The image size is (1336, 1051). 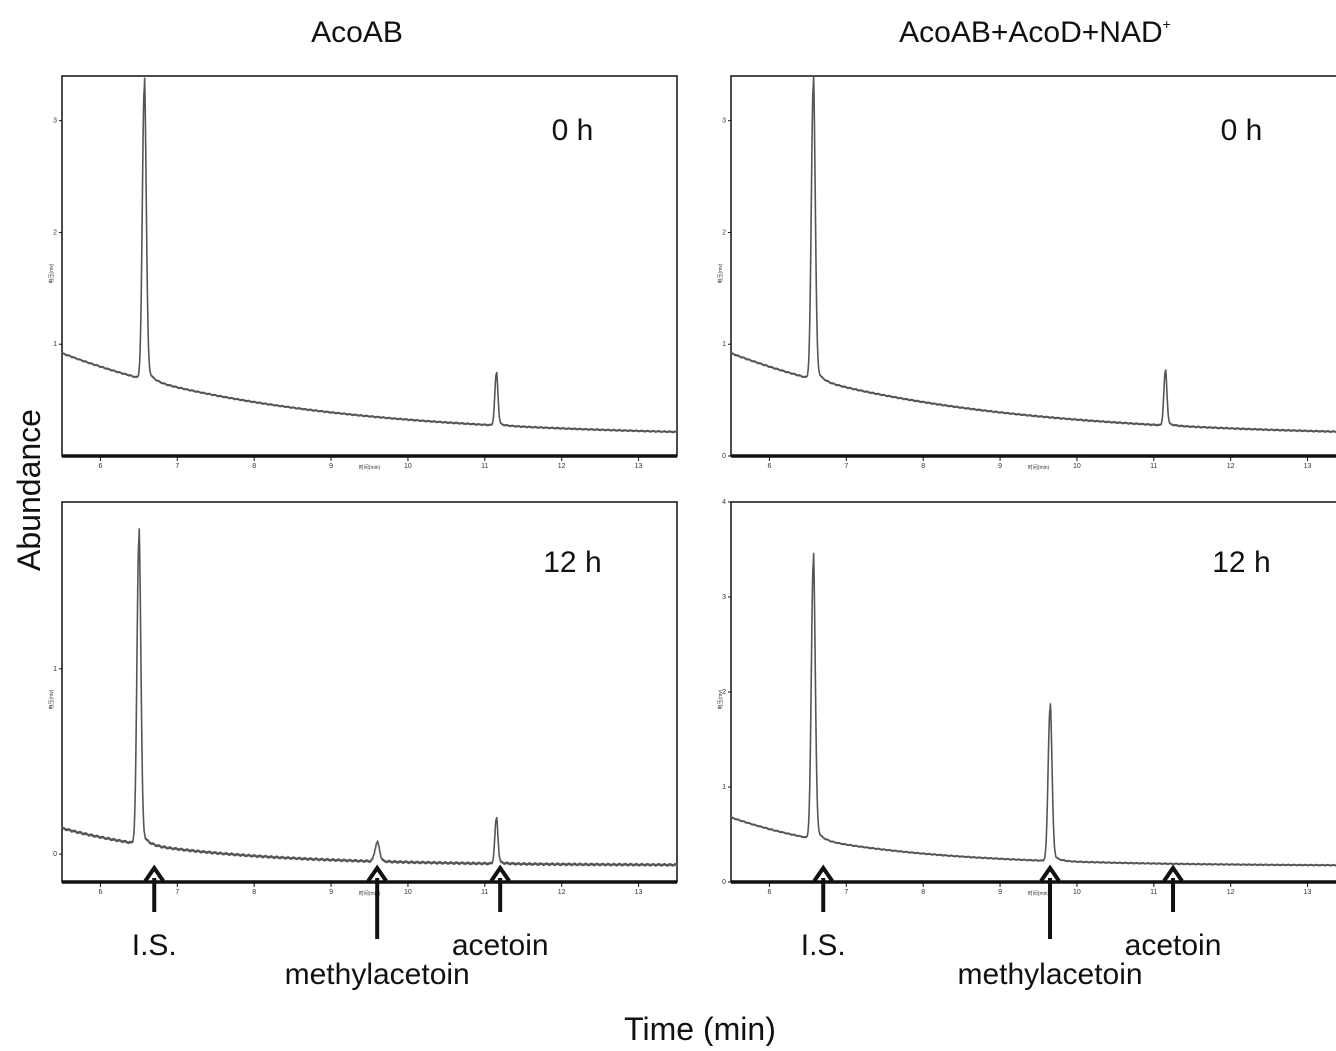 What do you see at coordinates (29, 490) in the screenshot?
I see `y-axis-title: Abundance` at bounding box center [29, 490].